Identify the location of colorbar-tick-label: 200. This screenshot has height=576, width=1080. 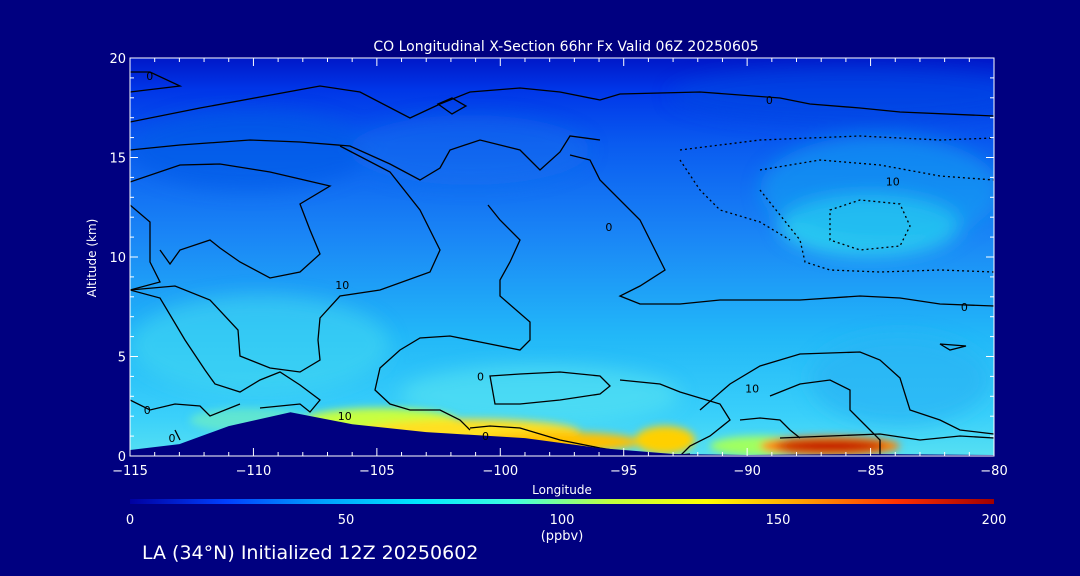
(994, 520).